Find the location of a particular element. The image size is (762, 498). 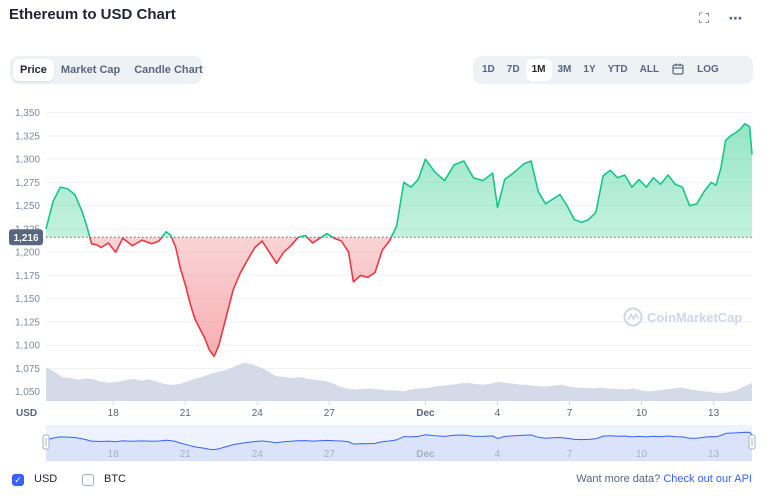

navigator-tick-label: 27 is located at coordinates (330, 454).